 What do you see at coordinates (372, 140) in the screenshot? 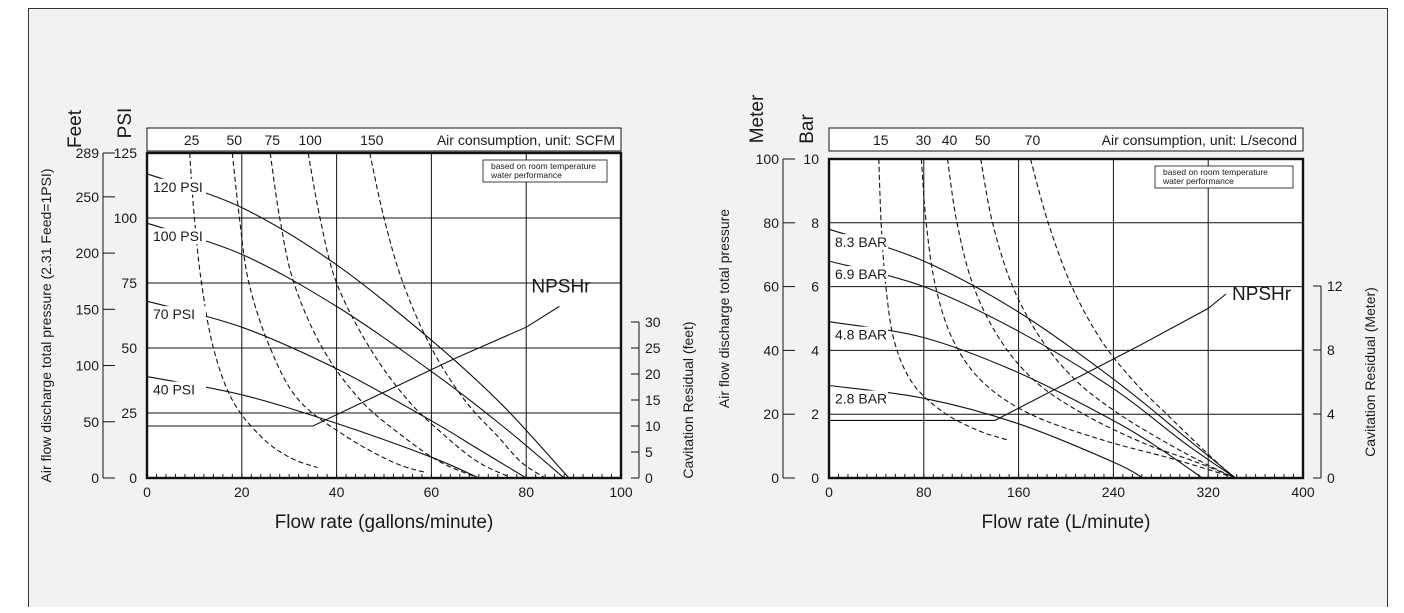
I see `imperial-air-label-150: 150` at bounding box center [372, 140].